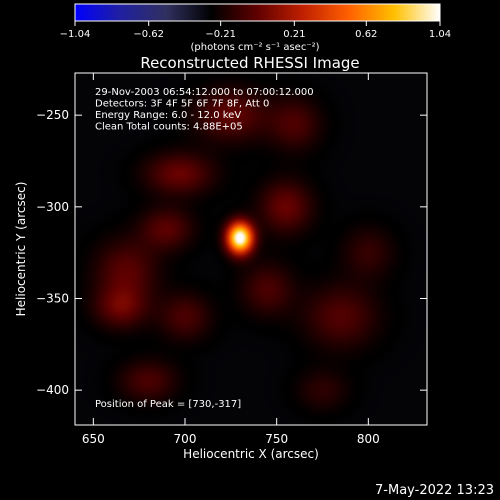 Image resolution: width=500 pixels, height=500 pixels. I want to click on x-tick-label: 650, so click(93, 439).